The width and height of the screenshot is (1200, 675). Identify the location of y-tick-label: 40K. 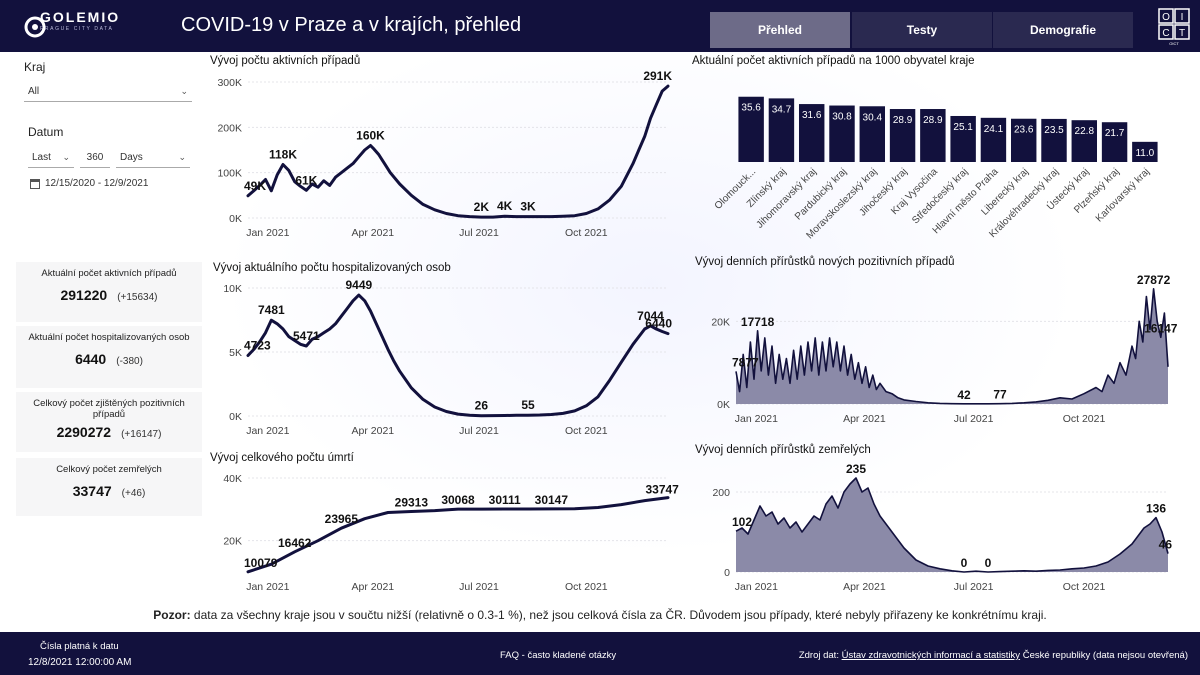
(232, 479).